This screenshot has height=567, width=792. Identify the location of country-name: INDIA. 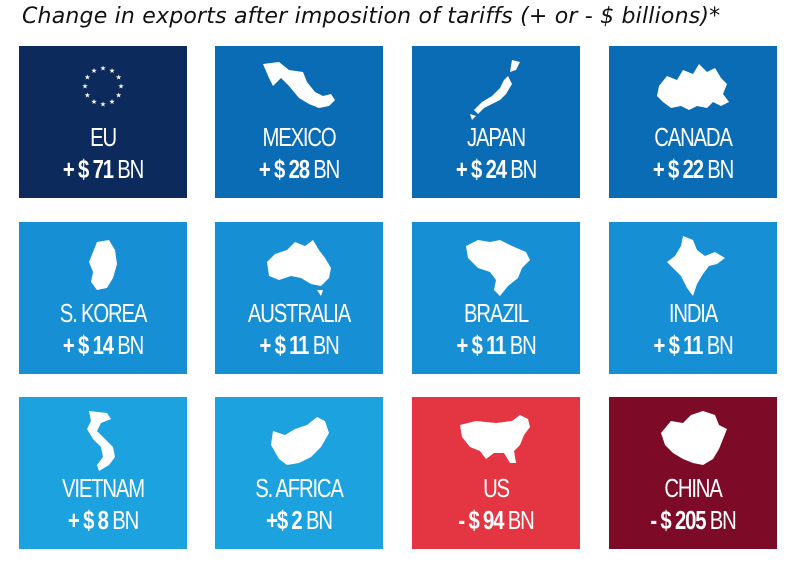
(693, 313).